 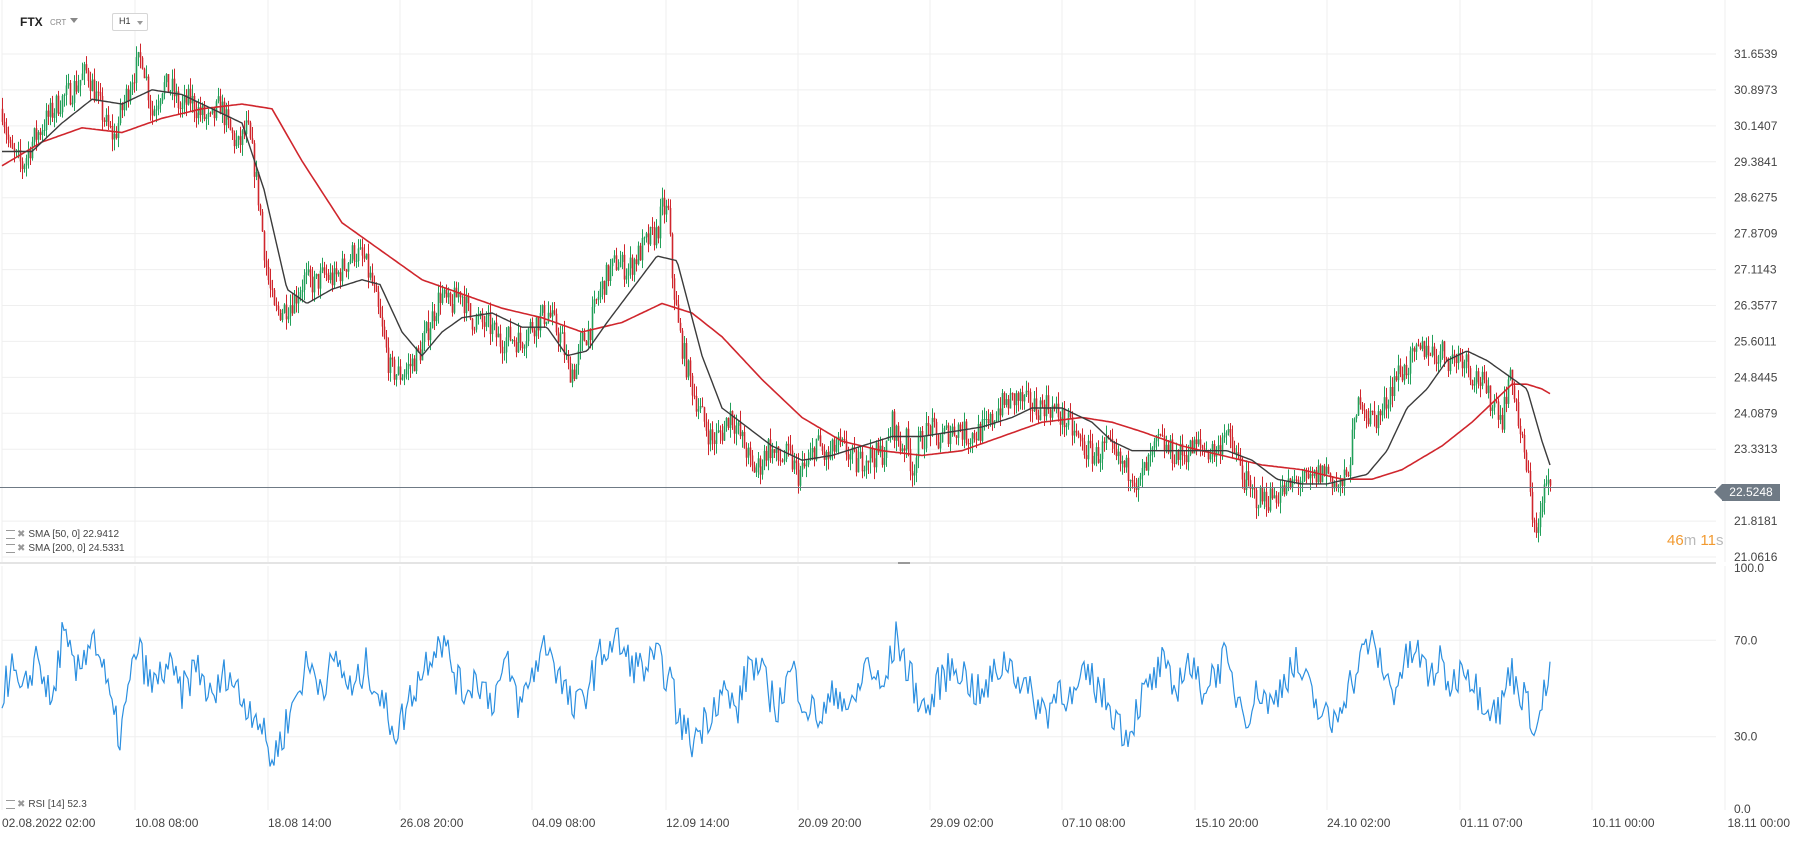 What do you see at coordinates (1756, 162) in the screenshot?
I see `price-axis-label: 29.3841` at bounding box center [1756, 162].